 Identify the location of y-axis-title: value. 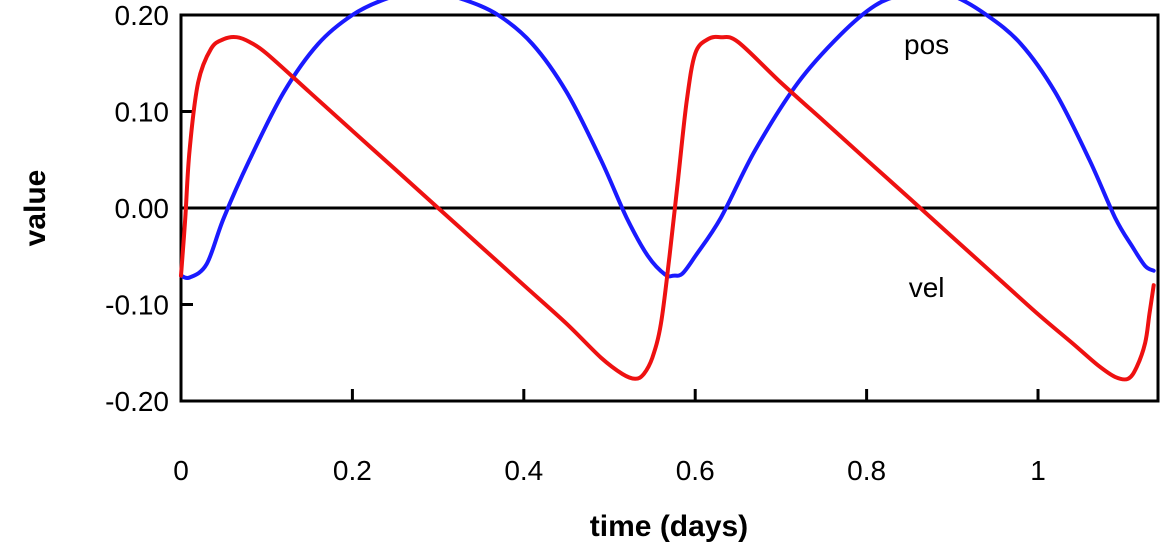
(35, 208).